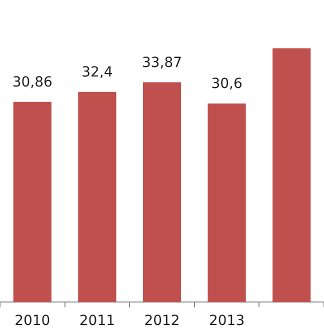 The height and width of the screenshot is (336, 324). What do you see at coordinates (162, 321) in the screenshot?
I see `x-tick-label: 2012` at bounding box center [162, 321].